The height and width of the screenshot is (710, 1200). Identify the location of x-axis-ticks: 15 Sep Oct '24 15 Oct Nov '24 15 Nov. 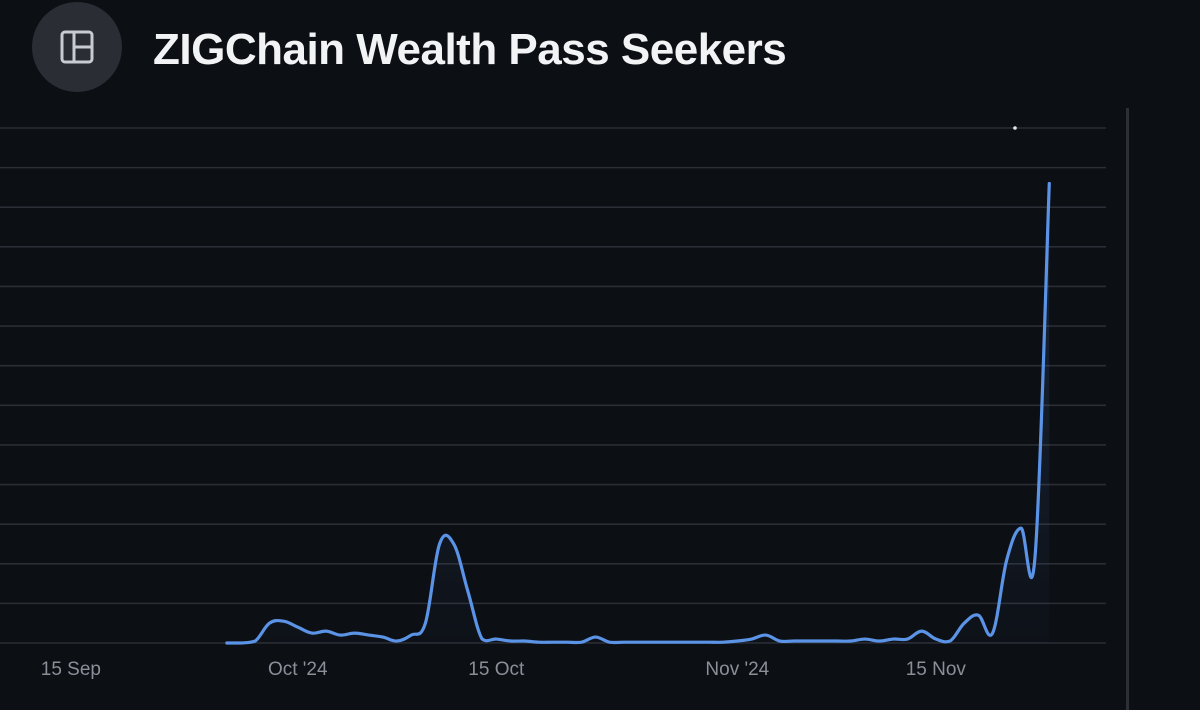
(504, 669).